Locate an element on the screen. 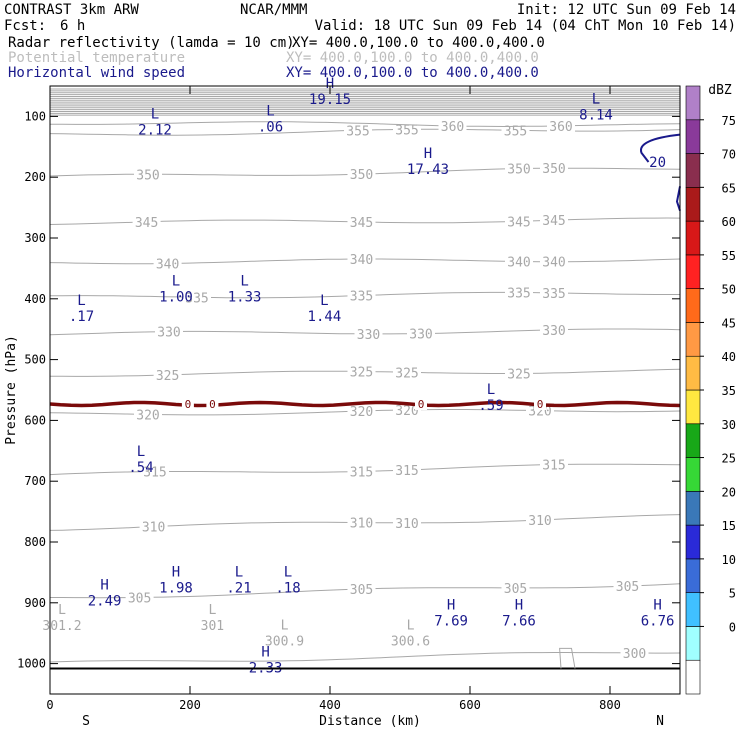 The height and width of the screenshot is (744, 740). colorbar-level-label: 40 is located at coordinates (729, 357).